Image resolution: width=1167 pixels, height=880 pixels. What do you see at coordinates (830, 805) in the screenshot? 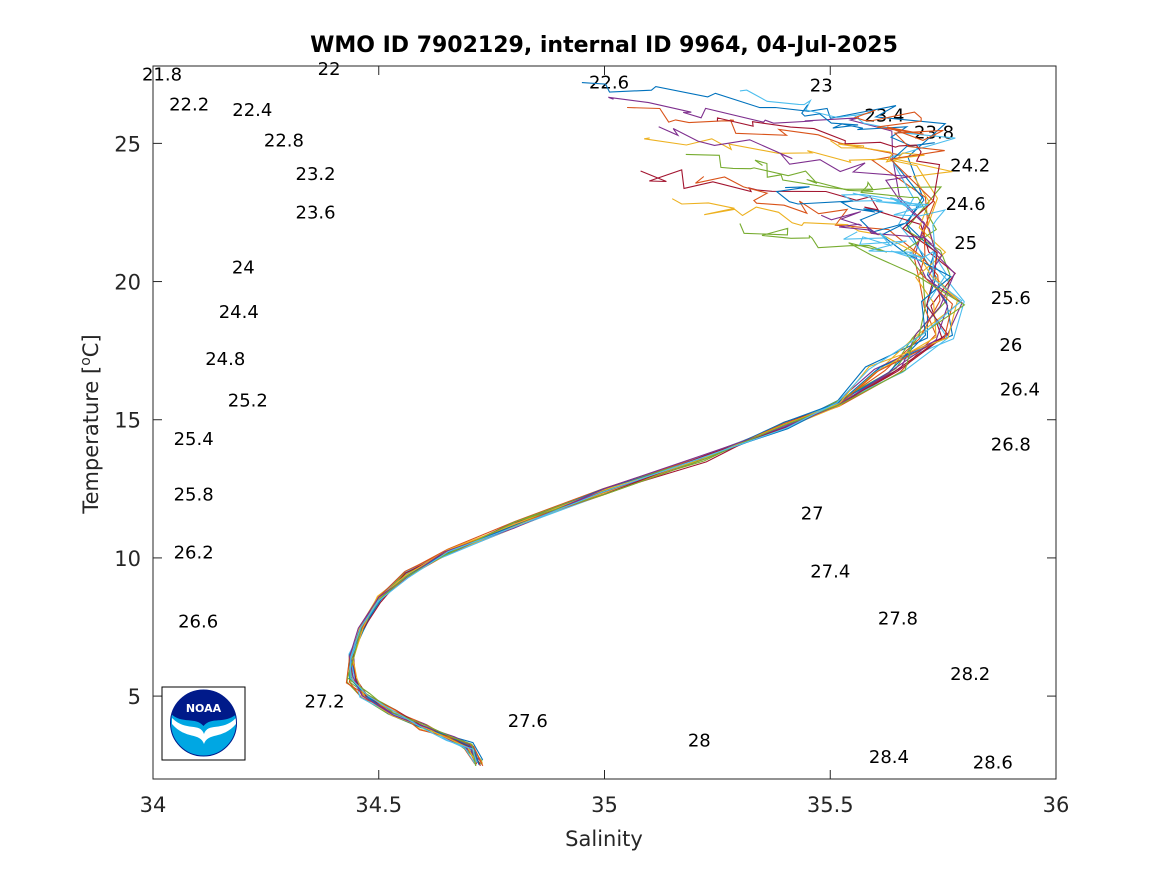
I see `x-tick-label: 35.5` at bounding box center [830, 805].